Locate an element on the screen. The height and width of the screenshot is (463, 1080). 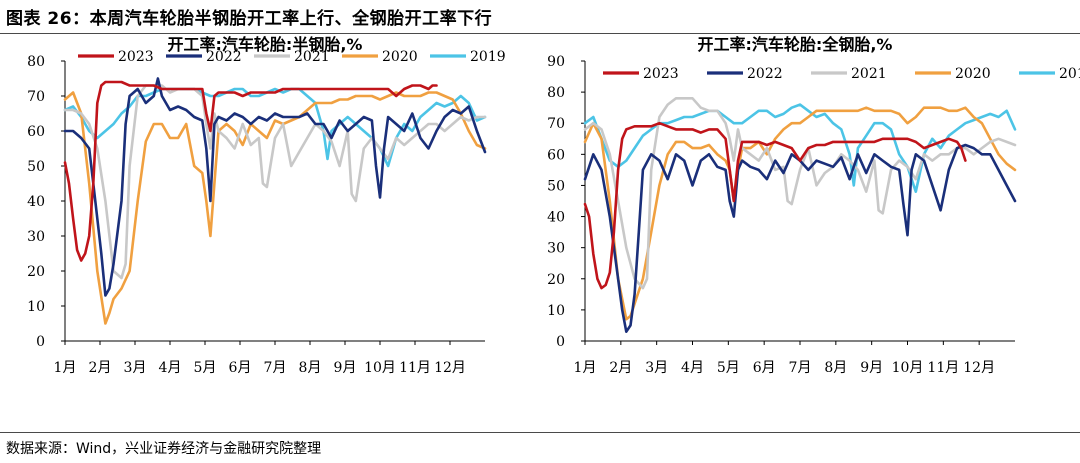
chart-title: 开工率:汽车轮胎:半钢胎,% is located at coordinates (265, 44).